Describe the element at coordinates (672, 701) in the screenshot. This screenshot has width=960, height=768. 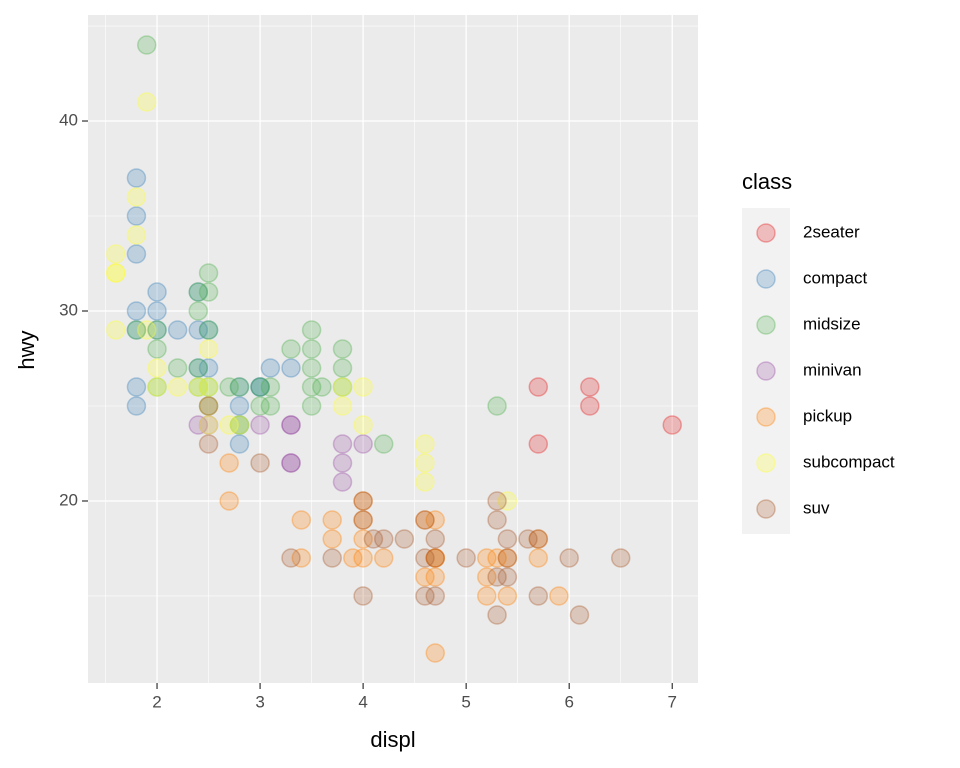
I see `x-tick-label: 7` at that location.